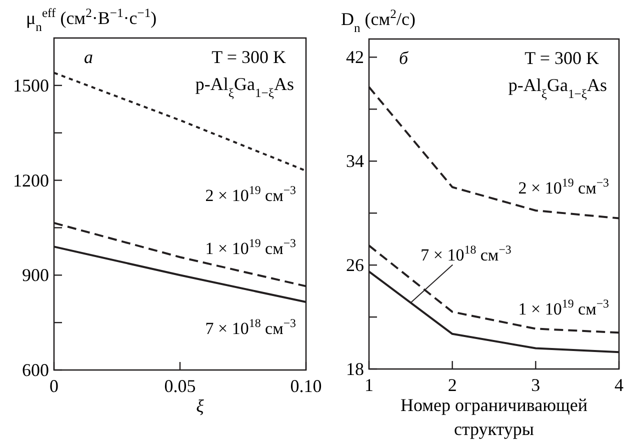 The width and height of the screenshot is (627, 448). I want to click on x-tick-label: 1, so click(369, 385).